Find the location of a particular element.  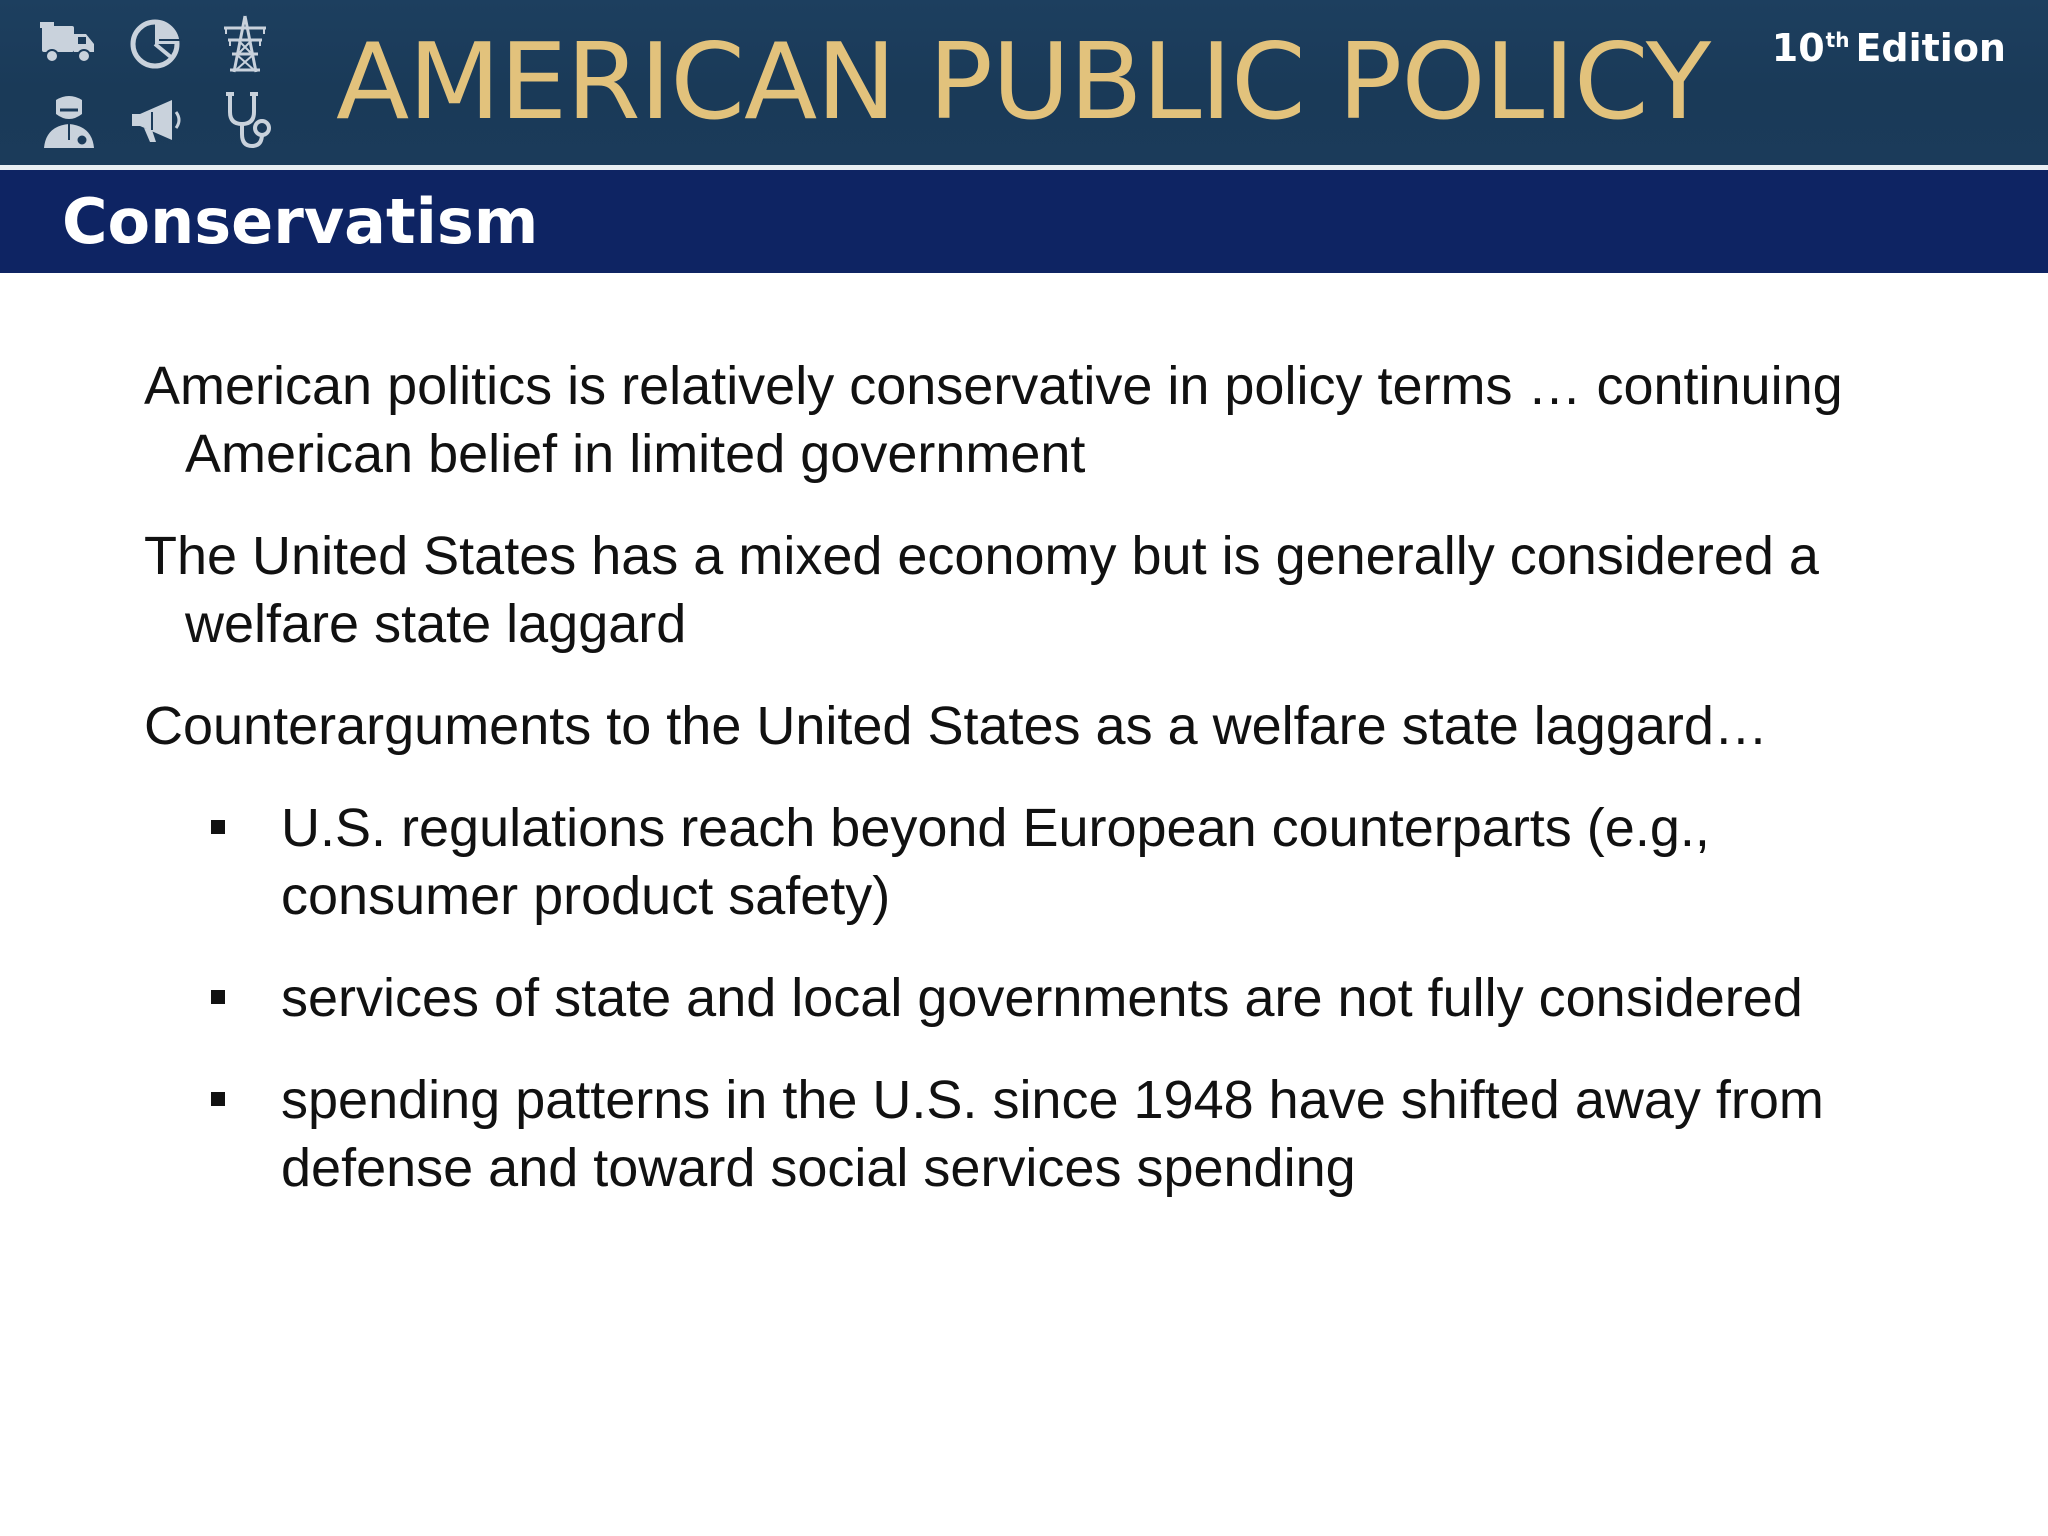

power-tower-icon is located at coordinates (245, 45).